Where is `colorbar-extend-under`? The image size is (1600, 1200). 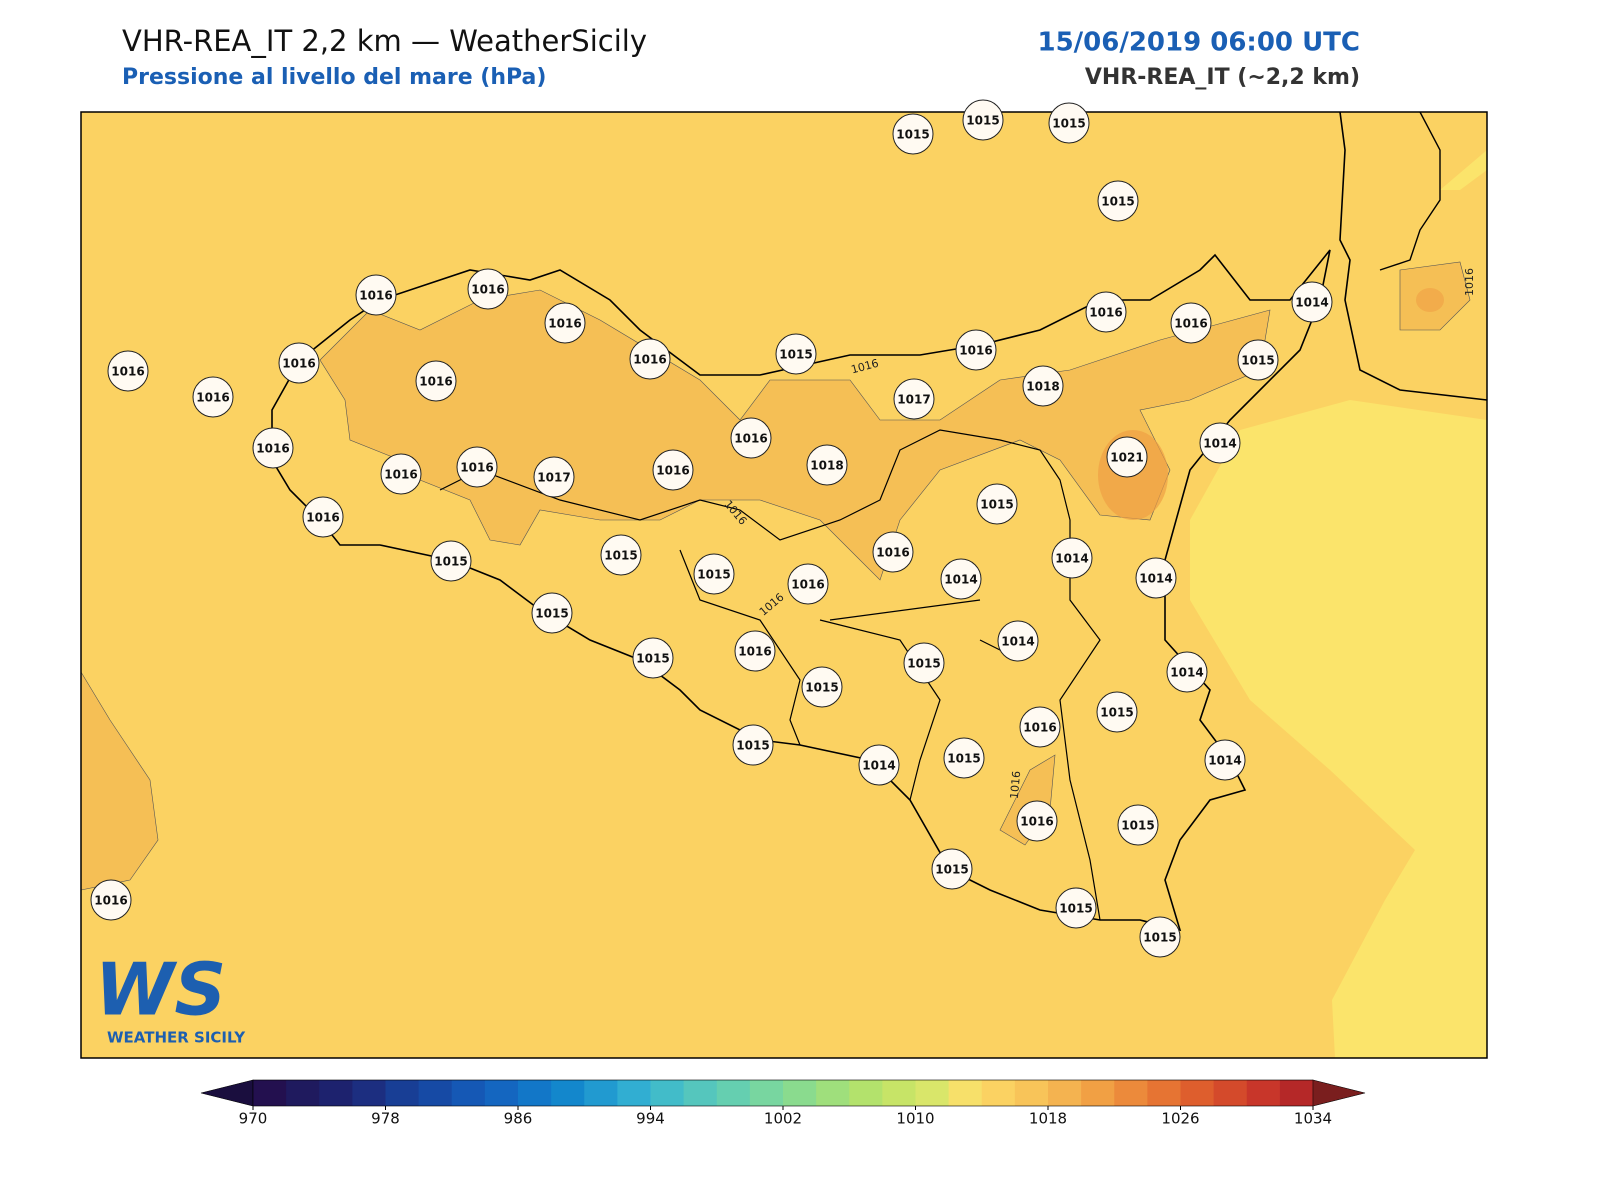
colorbar-extend-under is located at coordinates (227, 1093).